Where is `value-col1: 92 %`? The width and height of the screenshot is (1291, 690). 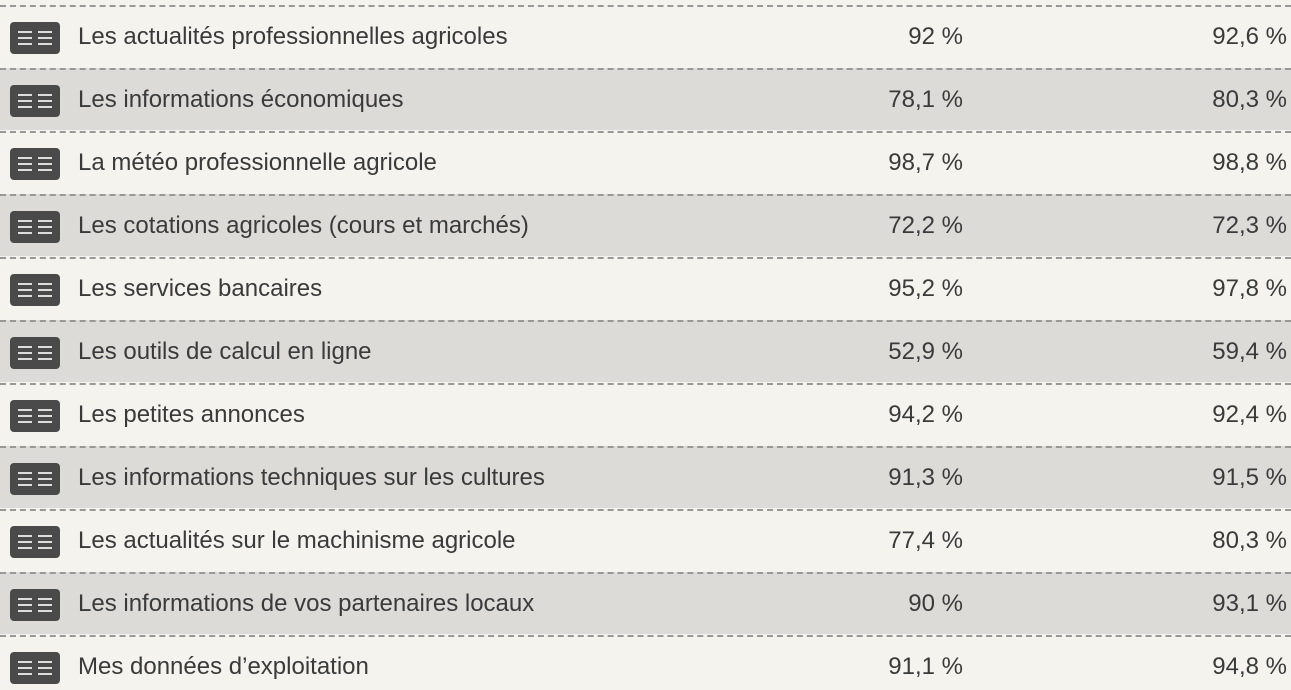 value-col1: 92 % is located at coordinates (935, 36).